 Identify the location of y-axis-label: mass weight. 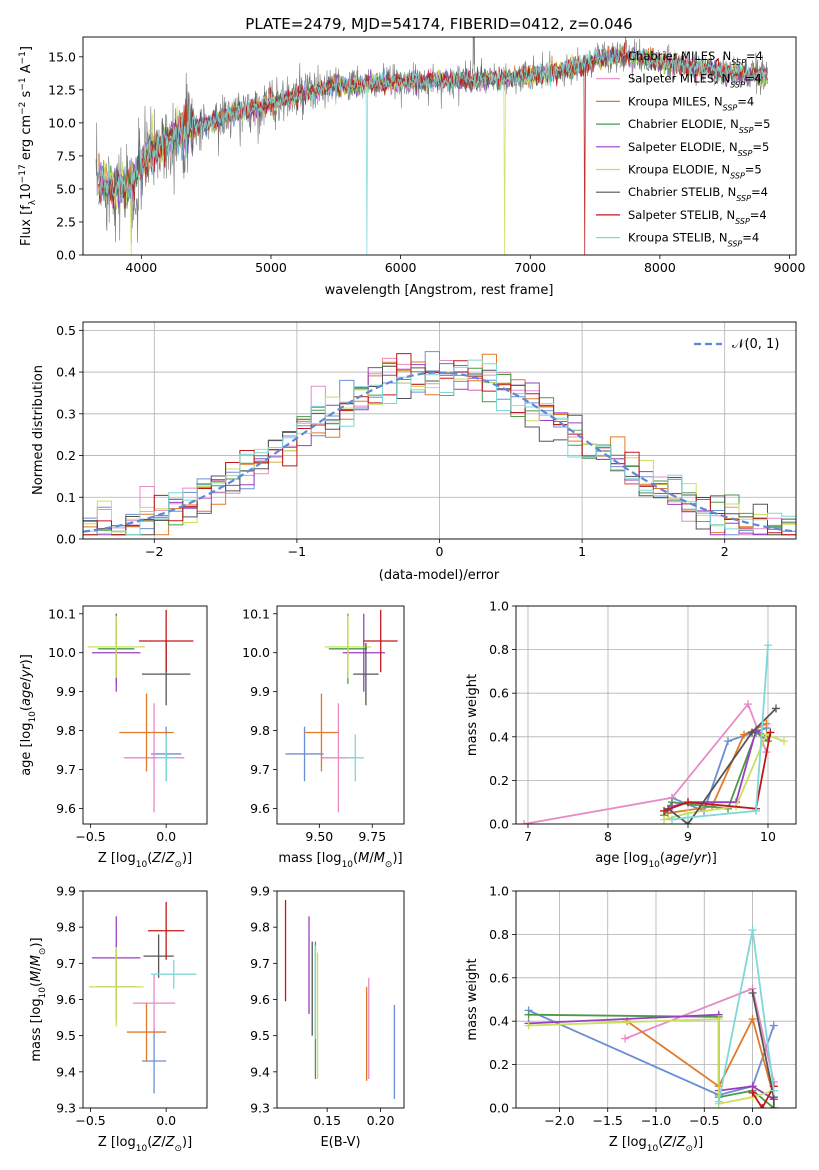
(472, 999).